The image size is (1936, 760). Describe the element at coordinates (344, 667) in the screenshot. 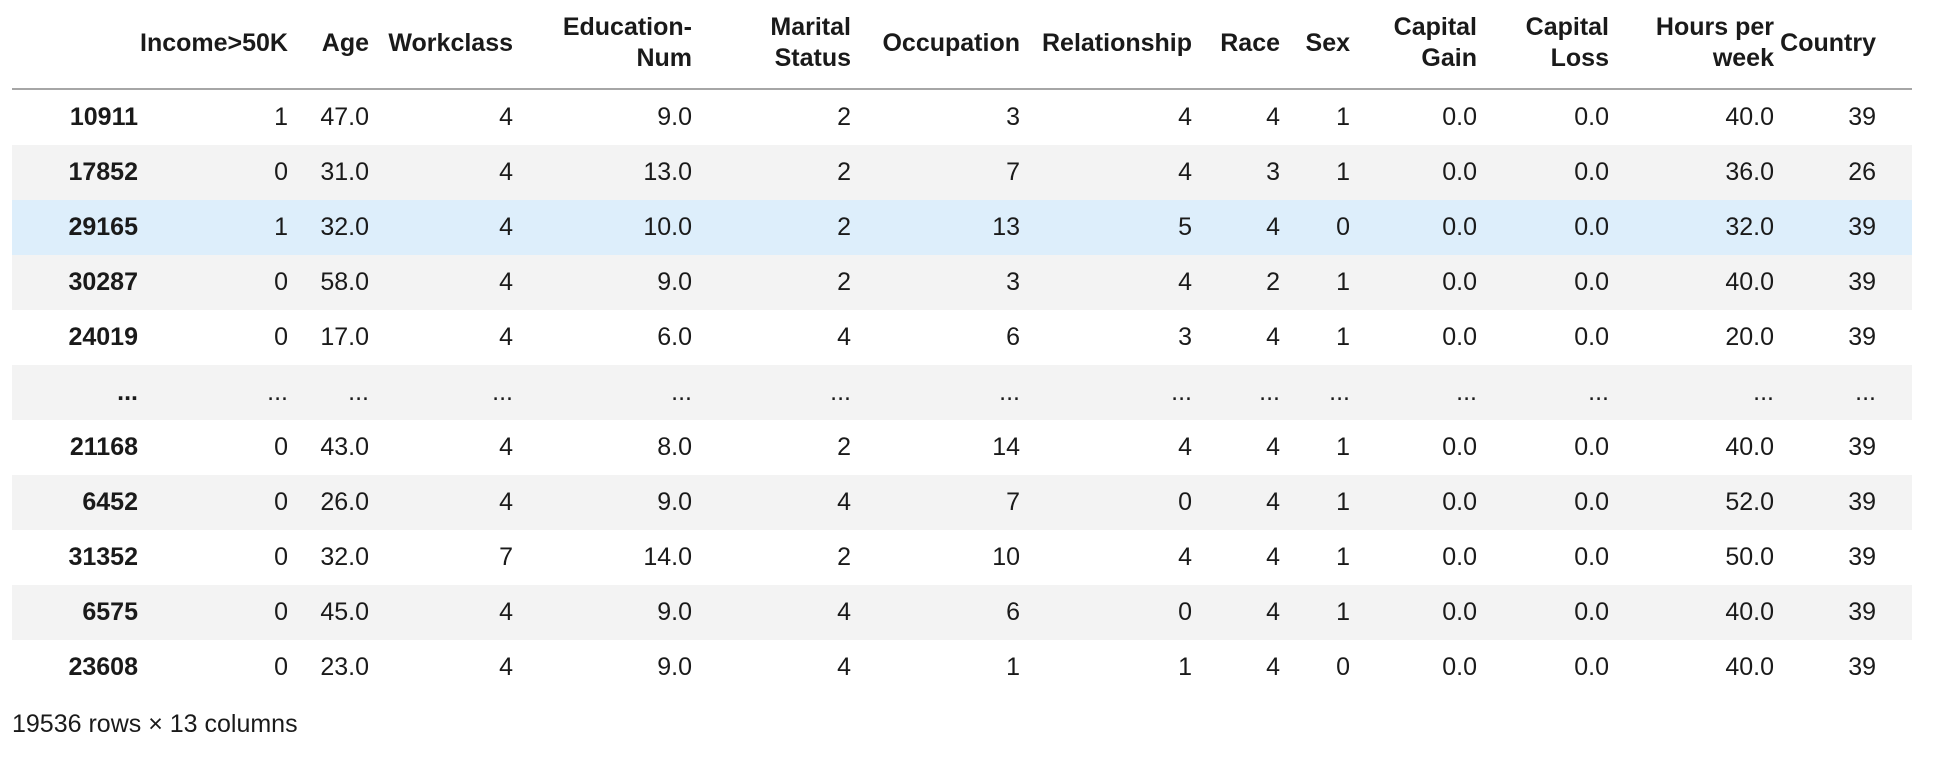

I see `cell: 23.0` at that location.